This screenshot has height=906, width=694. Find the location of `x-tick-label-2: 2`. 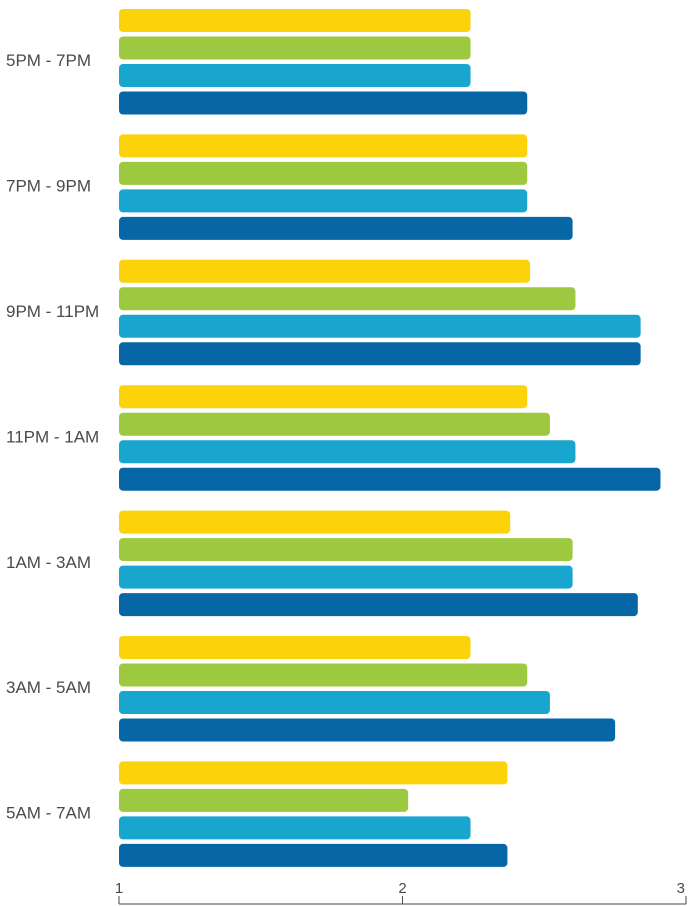

x-tick-label-2: 2 is located at coordinates (402, 888).